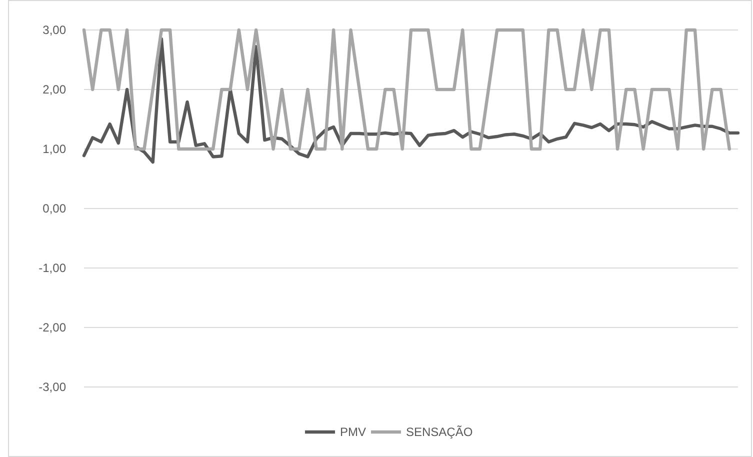 The height and width of the screenshot is (457, 753). What do you see at coordinates (54, 209) in the screenshot?
I see `y-tick-label: 0,00` at bounding box center [54, 209].